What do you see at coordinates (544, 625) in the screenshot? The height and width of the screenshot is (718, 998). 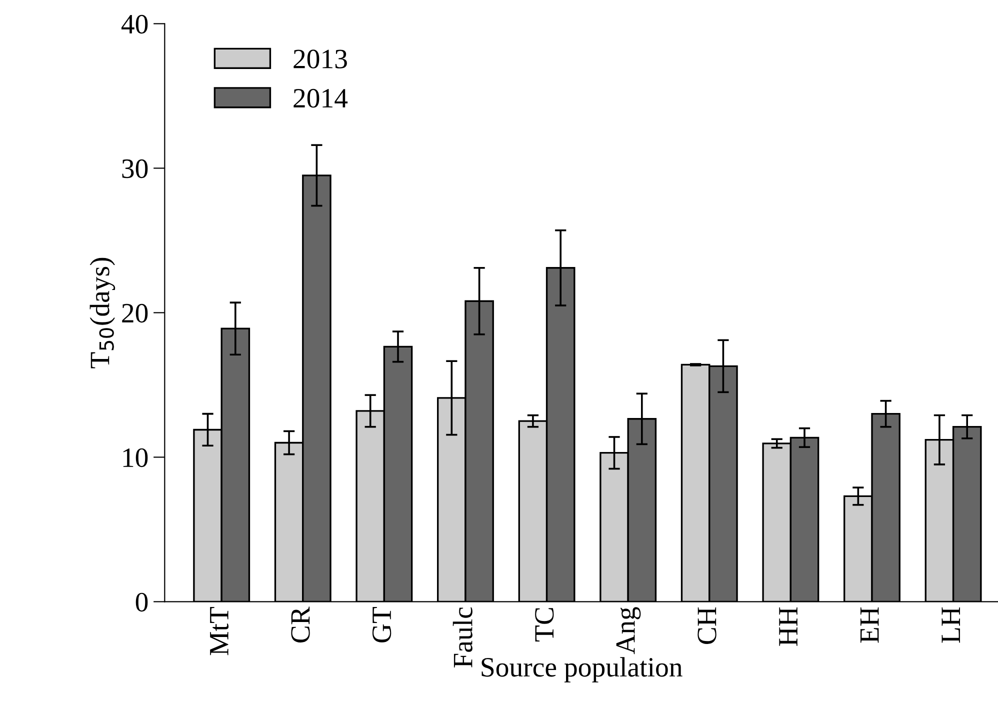 I see `x-tick-label: TC` at bounding box center [544, 625].